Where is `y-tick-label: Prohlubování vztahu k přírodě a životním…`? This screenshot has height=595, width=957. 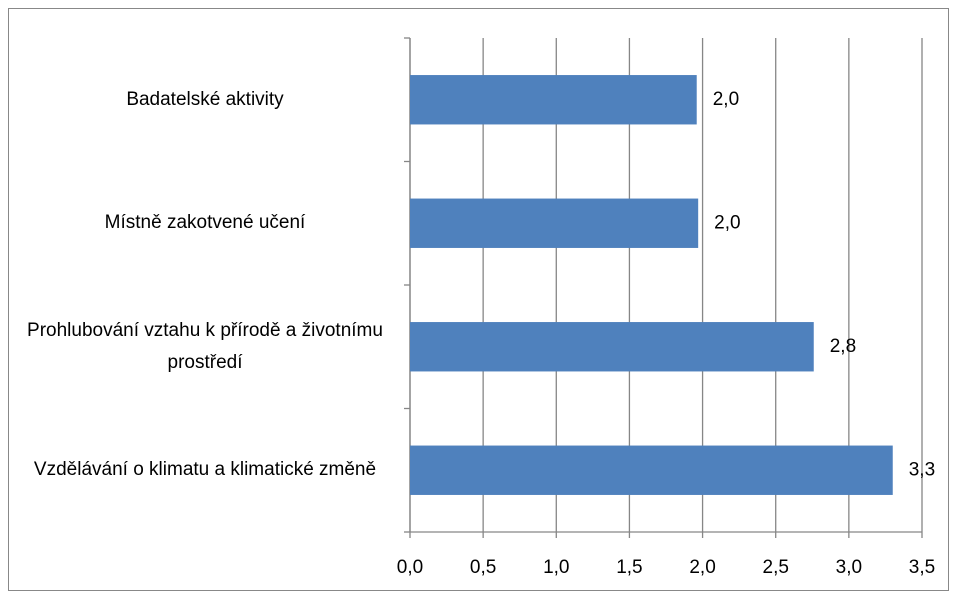
y-tick-label: Prohlubování vztahu k přírodě a životním… is located at coordinates (205, 346).